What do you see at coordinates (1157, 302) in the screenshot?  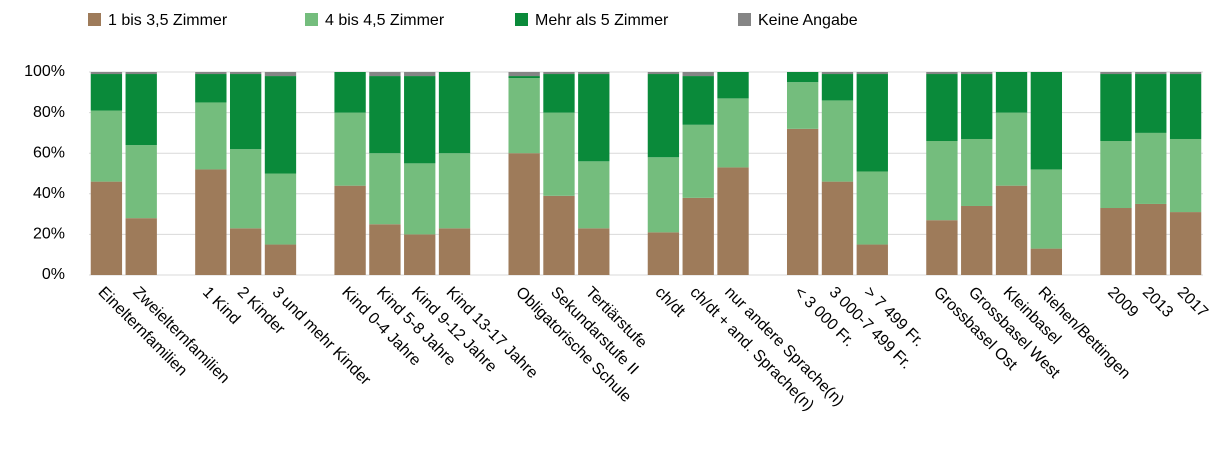 I see `x-tick-label: 2013` at bounding box center [1157, 302].